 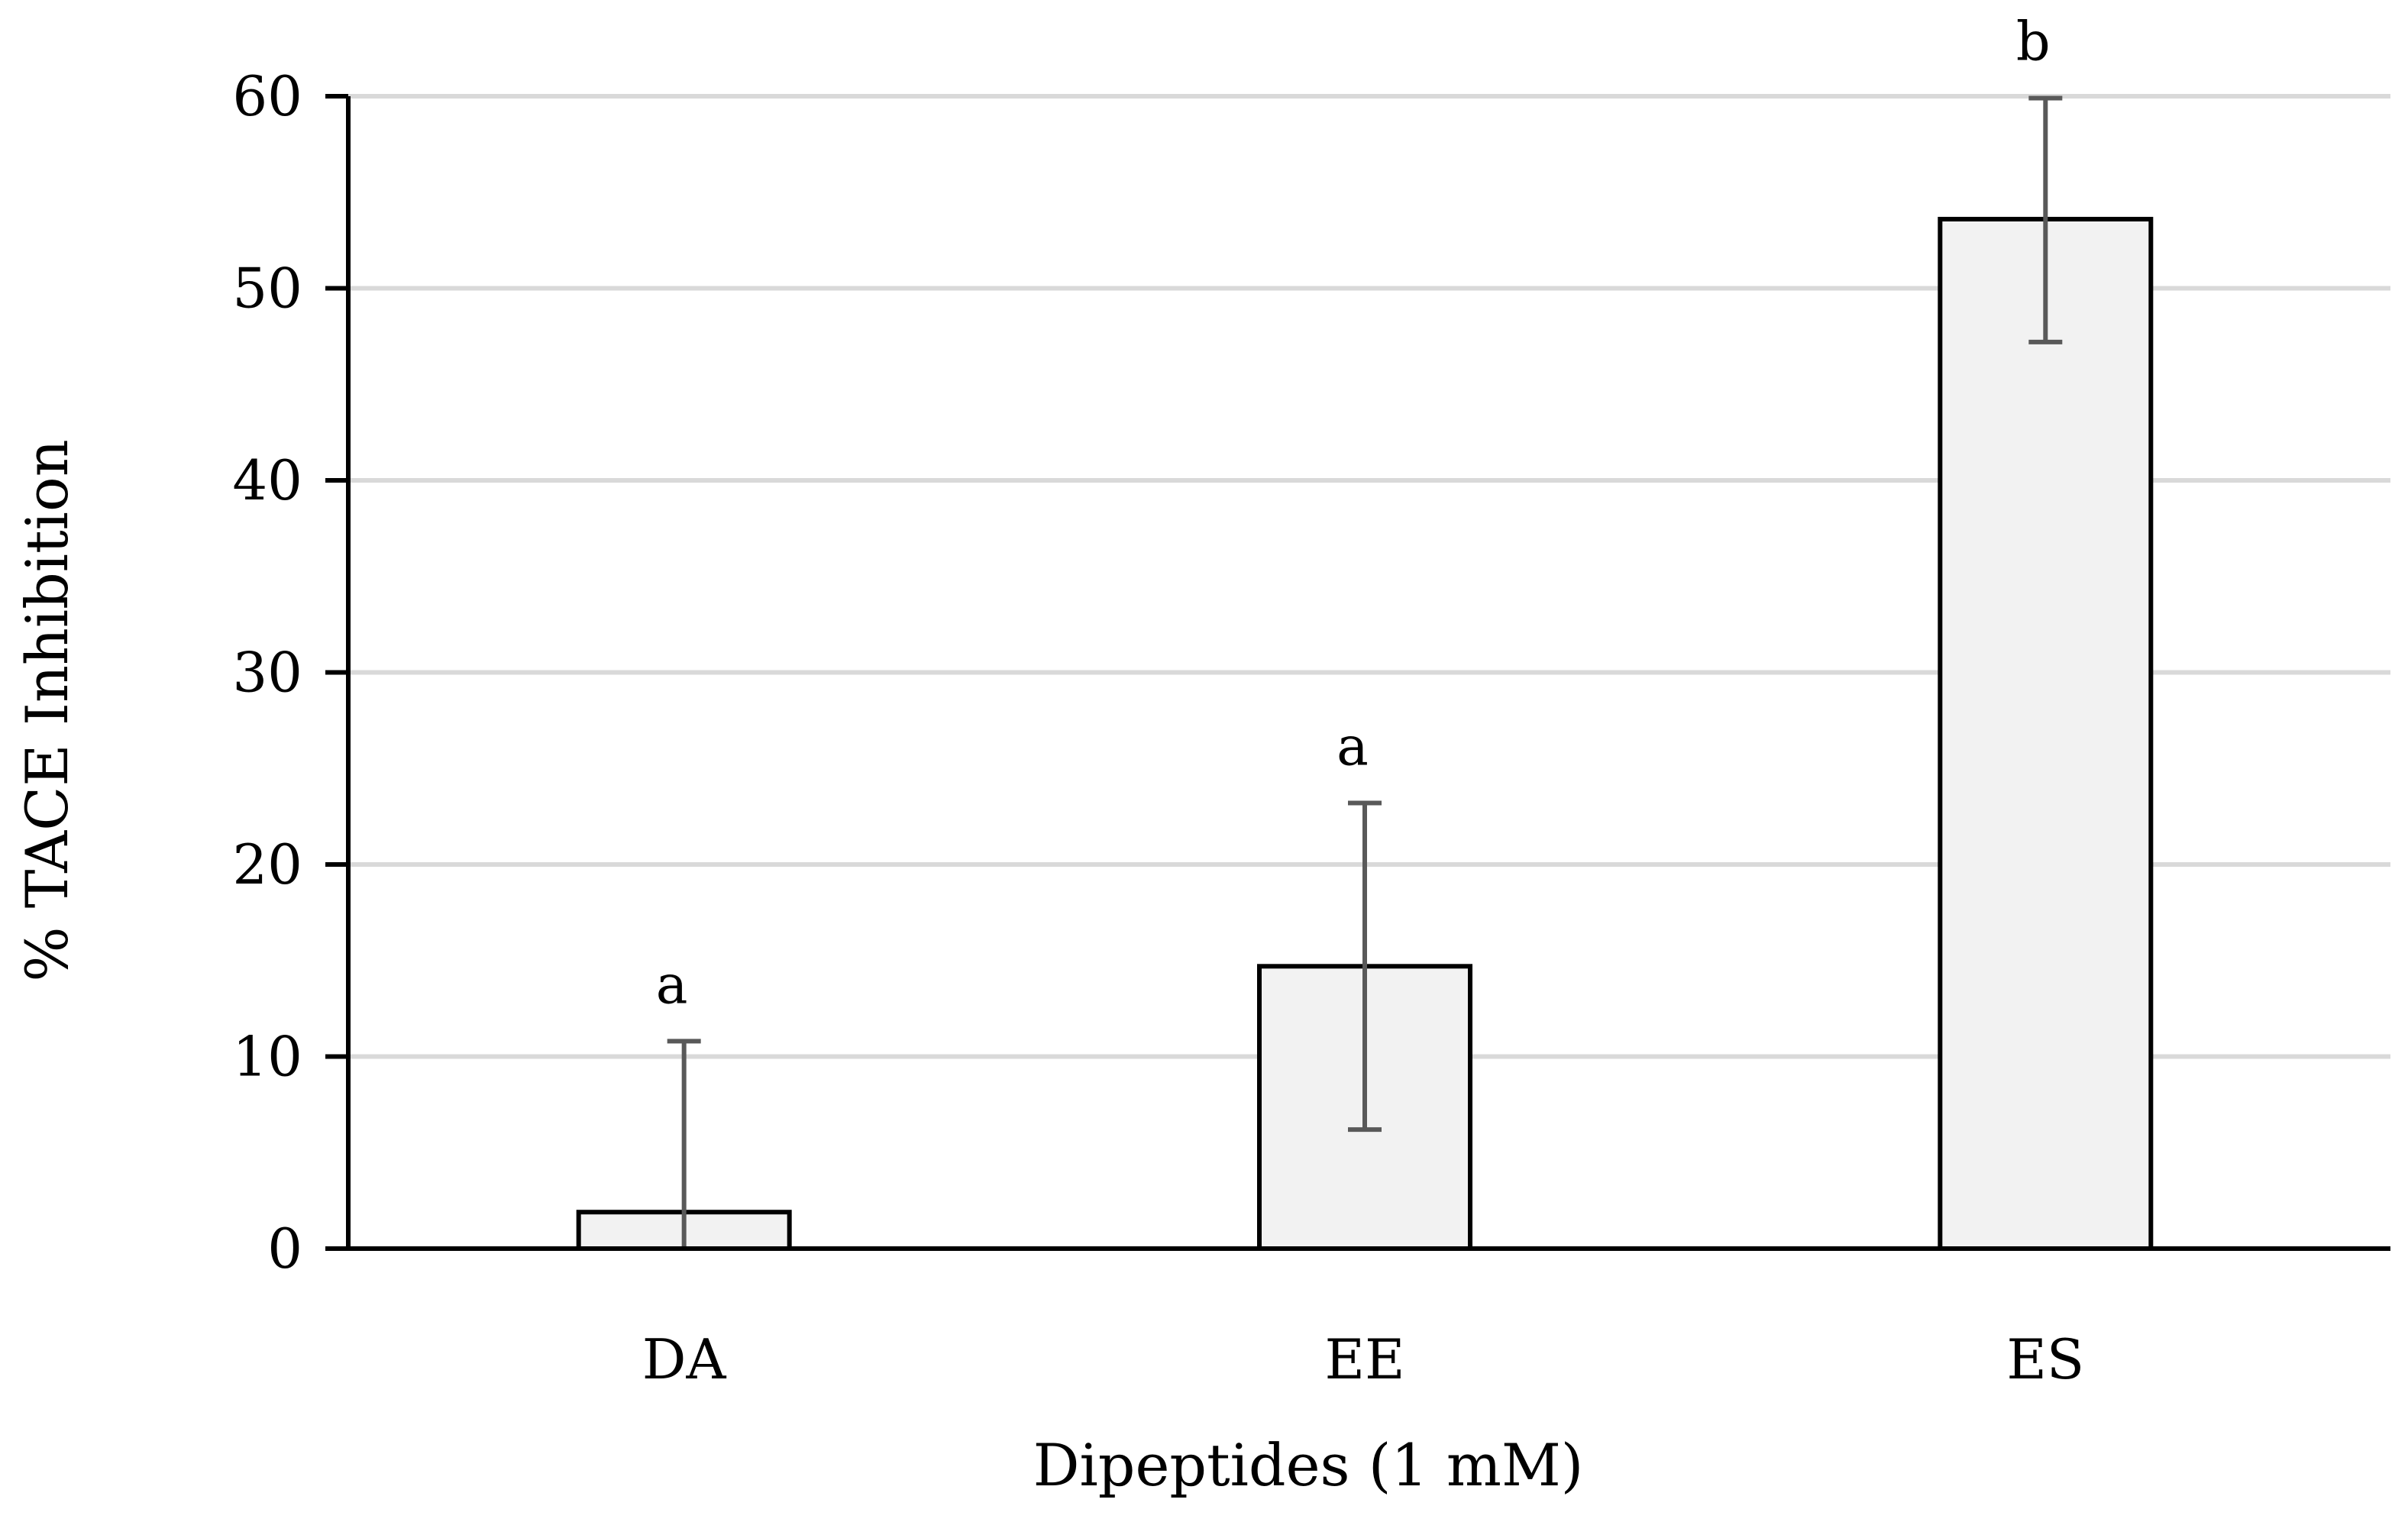 I want to click on x-tick-labels: DA EE ES, so click(x=1363, y=1359).